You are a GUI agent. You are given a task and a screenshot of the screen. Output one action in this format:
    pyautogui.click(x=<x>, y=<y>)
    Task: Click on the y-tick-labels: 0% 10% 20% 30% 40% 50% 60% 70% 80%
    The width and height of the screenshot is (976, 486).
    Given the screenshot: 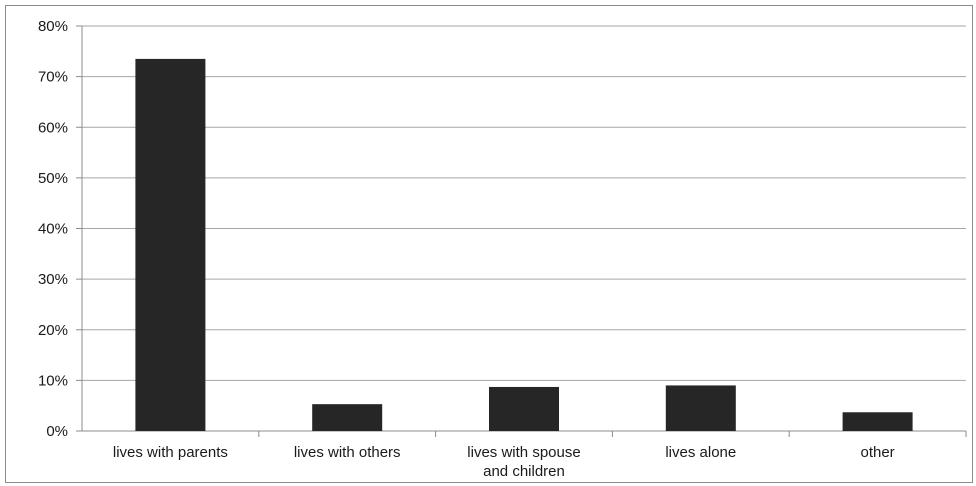 What is the action you would take?
    pyautogui.click(x=53, y=229)
    